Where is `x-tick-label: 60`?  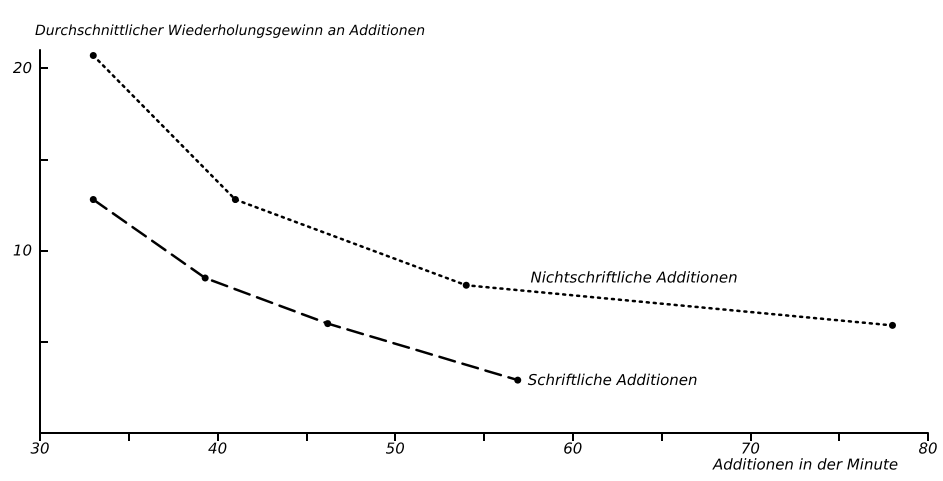 x-tick-label: 60 is located at coordinates (572, 449).